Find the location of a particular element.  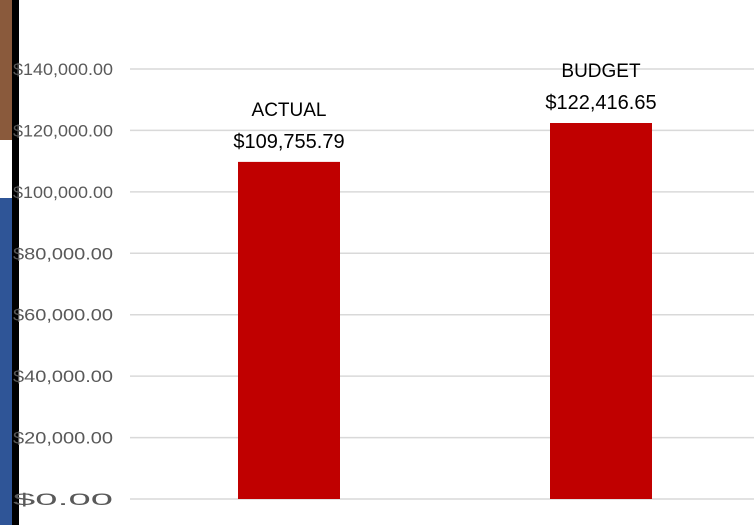

y-tick-label: $20,000.00 is located at coordinates (63, 438).